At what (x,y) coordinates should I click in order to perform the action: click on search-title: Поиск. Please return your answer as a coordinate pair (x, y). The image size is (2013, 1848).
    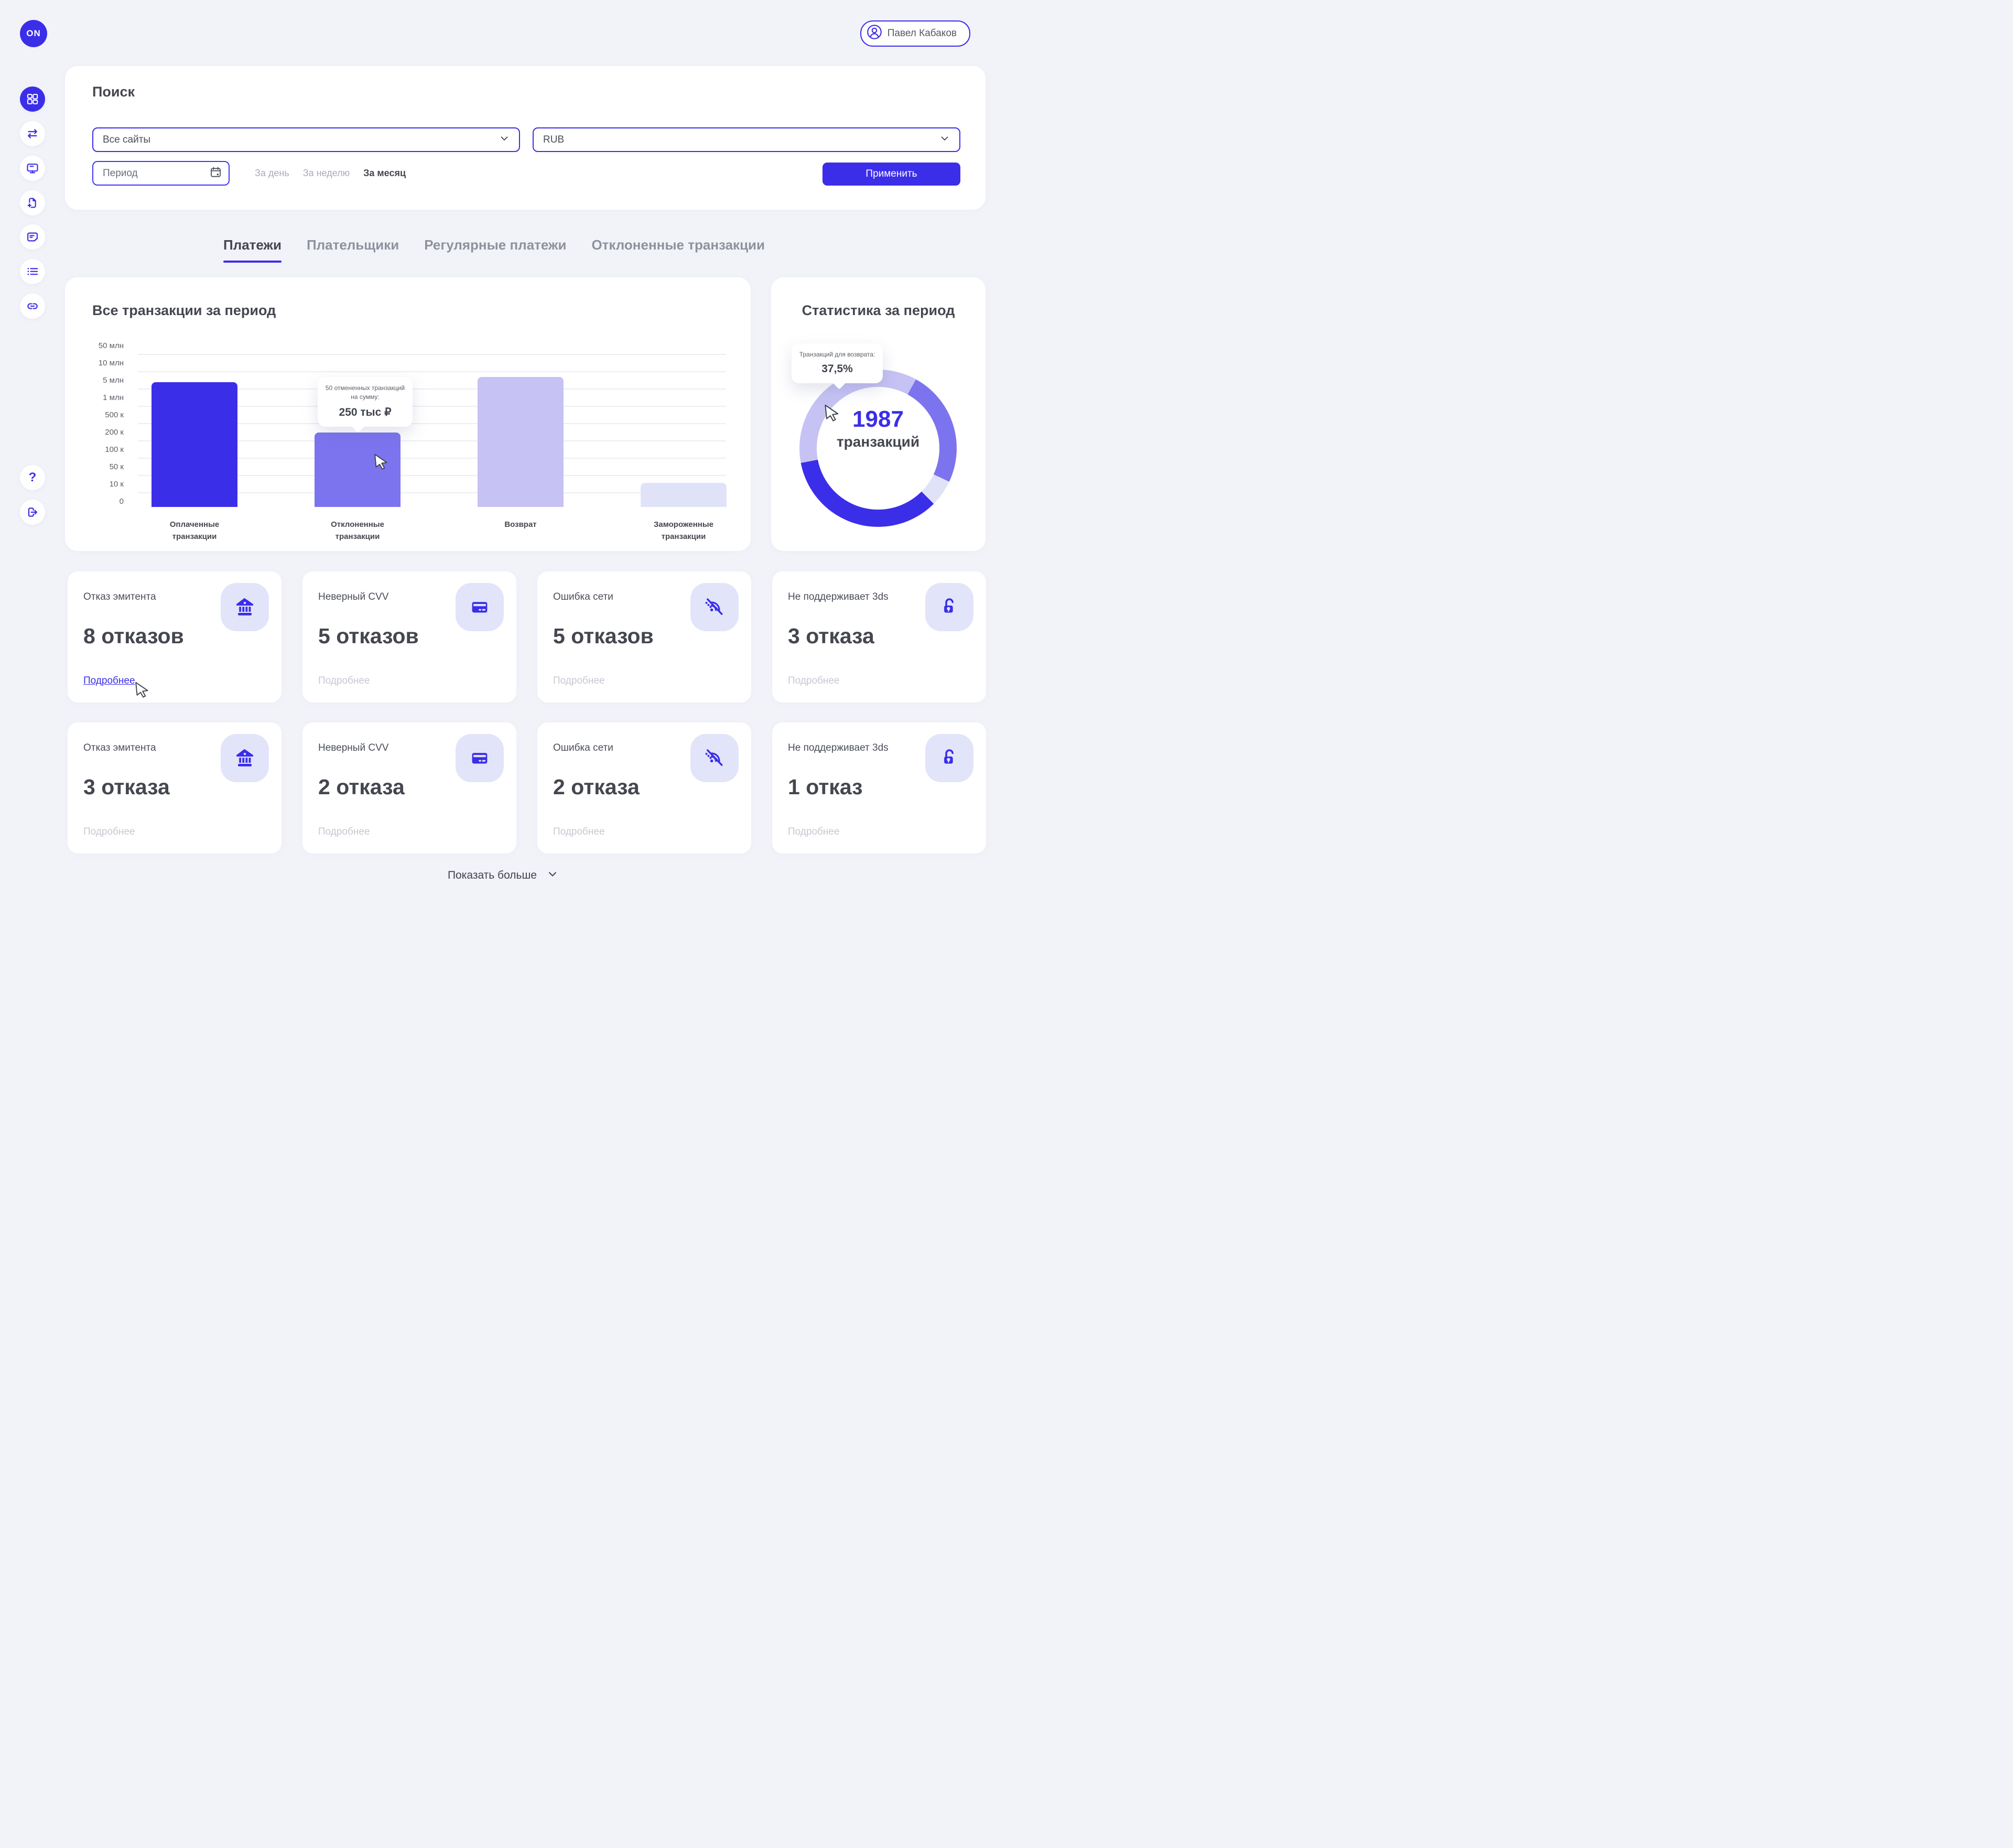
    Looking at the image, I should click on (113, 92).